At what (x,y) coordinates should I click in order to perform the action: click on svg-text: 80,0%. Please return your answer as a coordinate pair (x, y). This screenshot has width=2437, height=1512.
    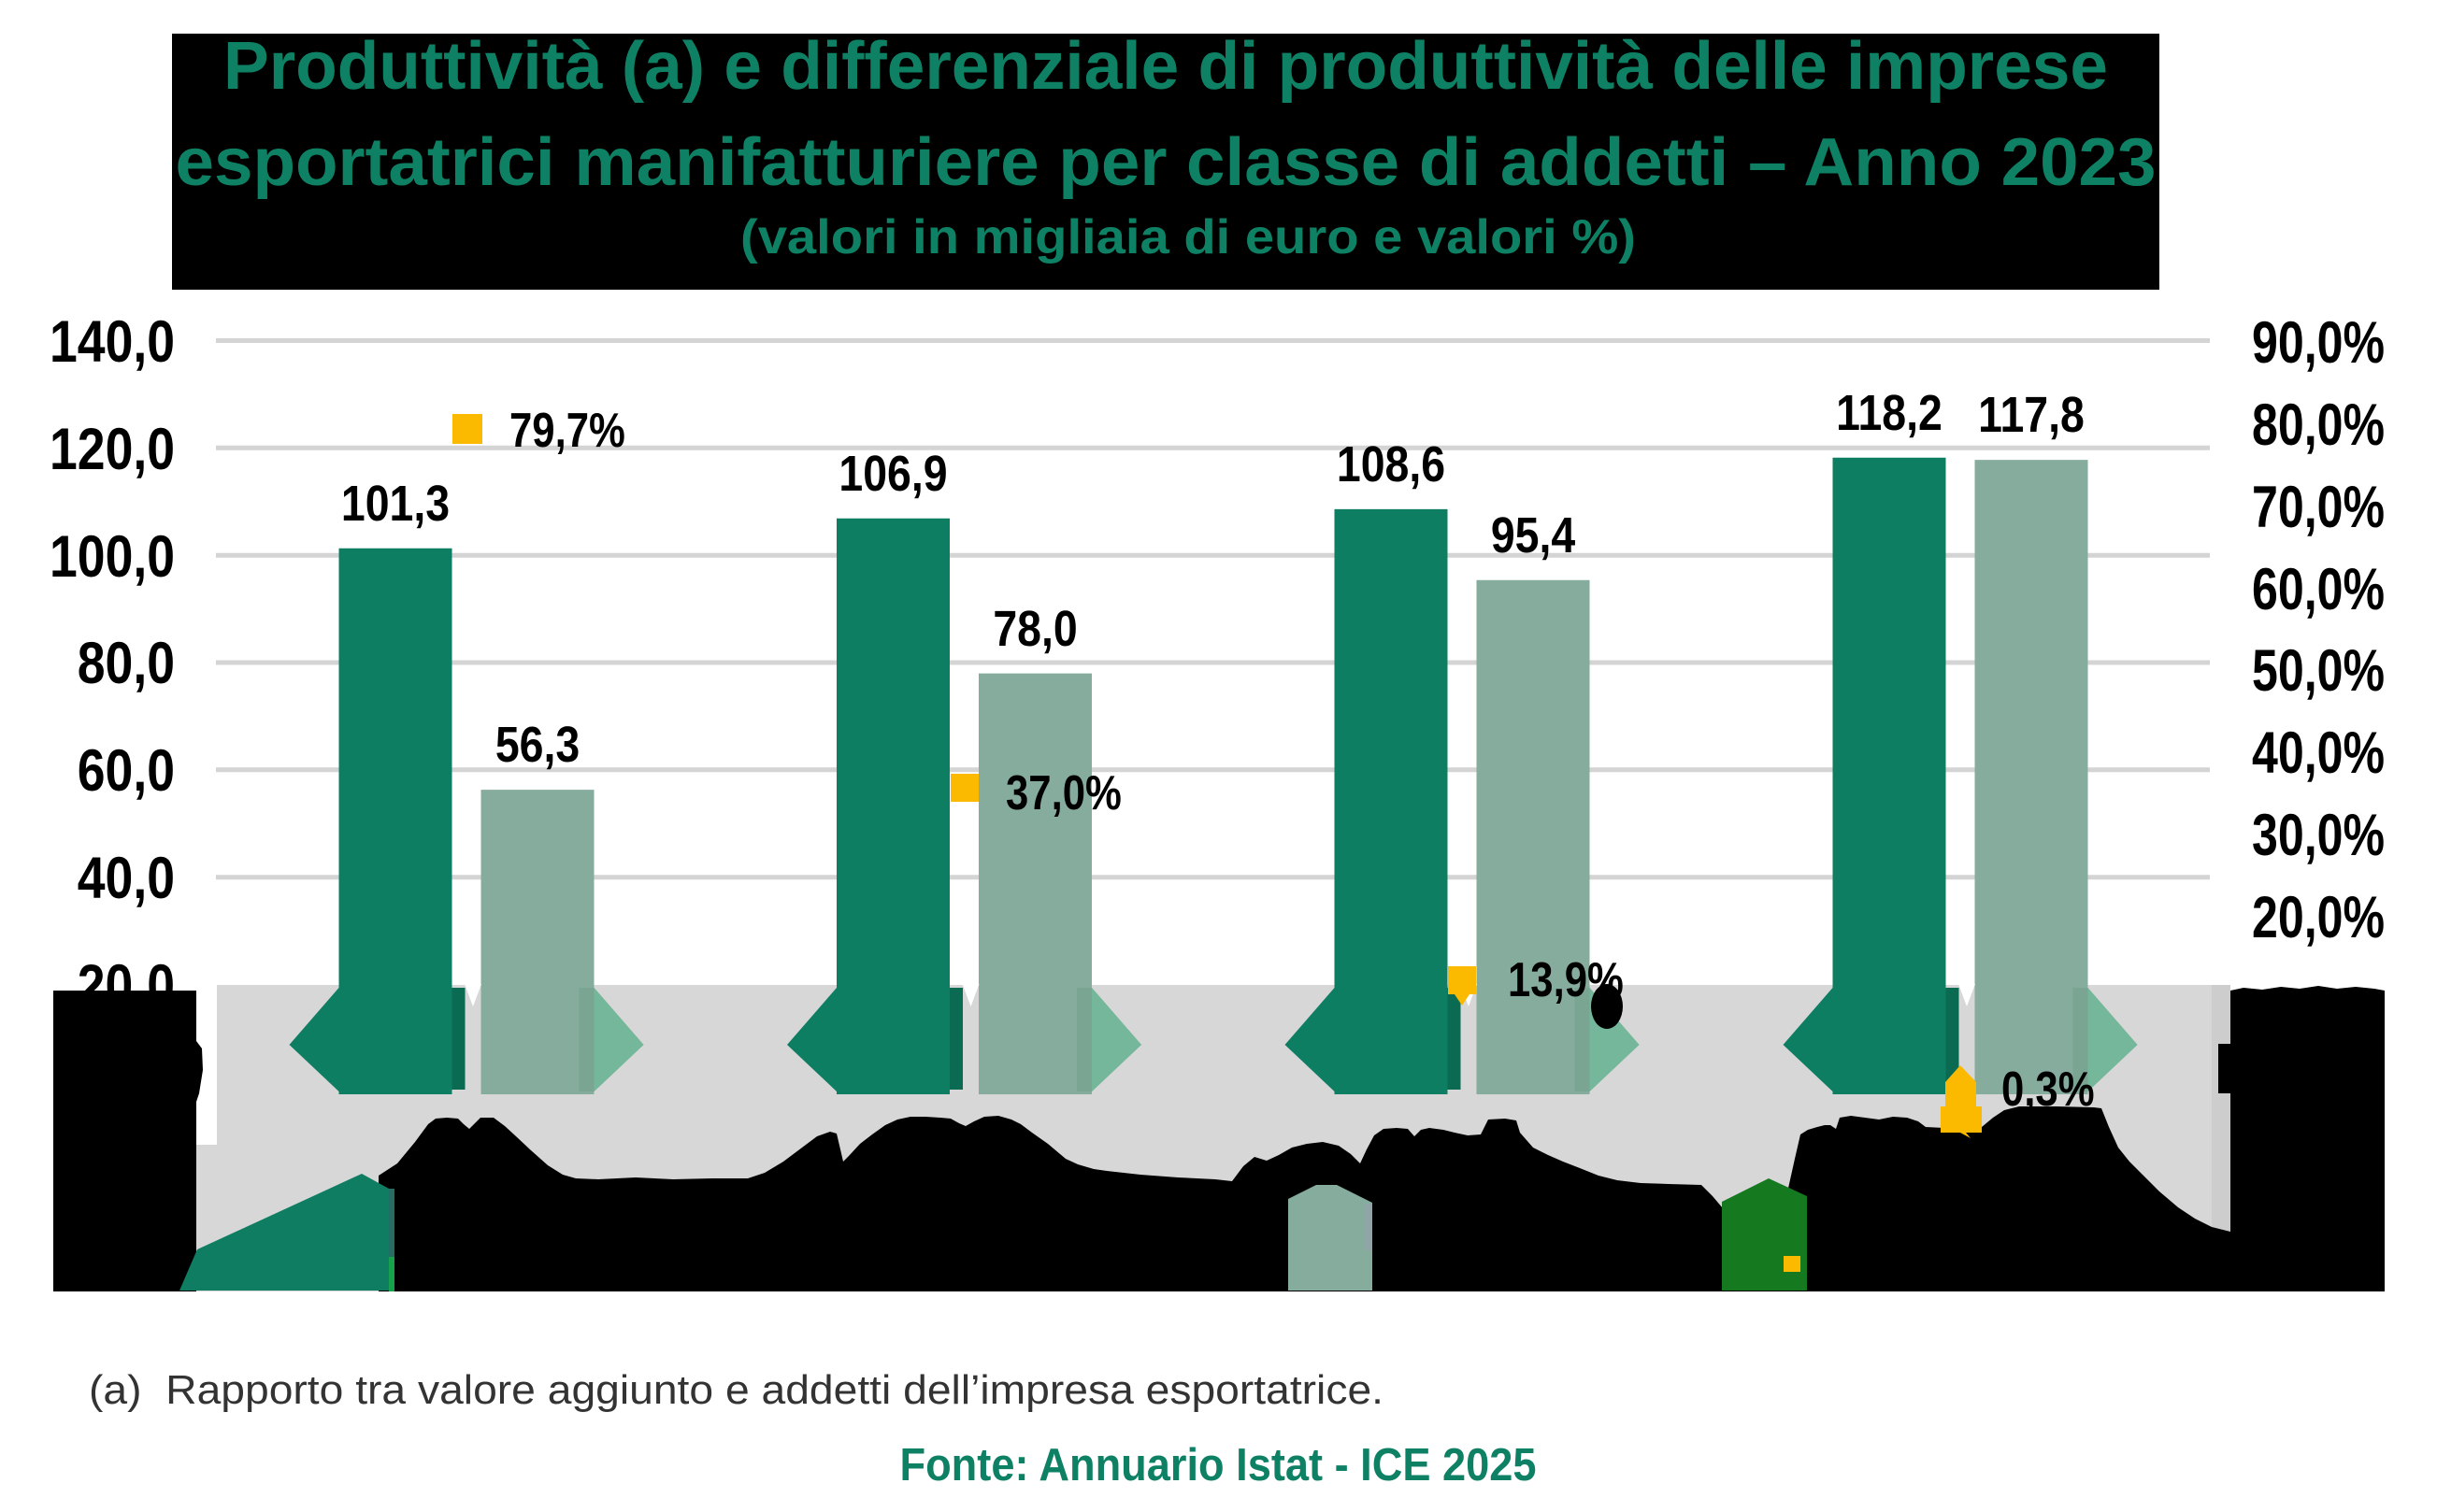
    Looking at the image, I should click on (2318, 425).